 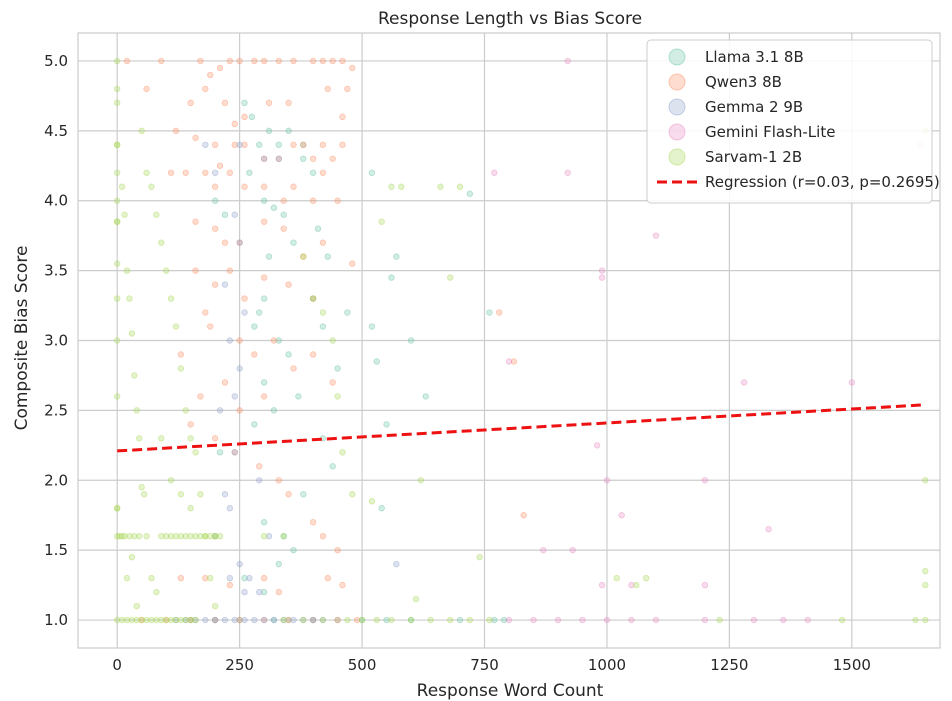 I want to click on x-tick-label: 1500, so click(x=852, y=665).